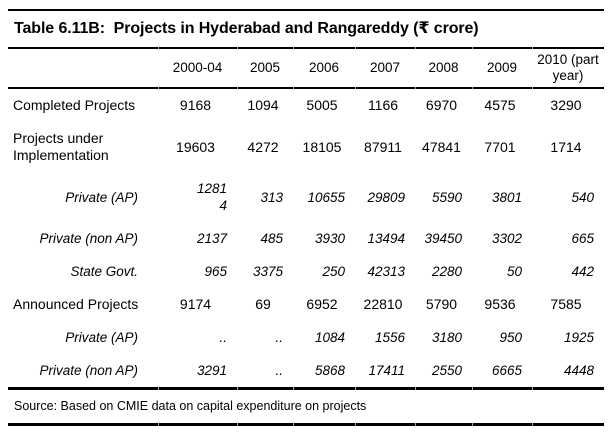  I want to click on rule-top, so click(306, 10).